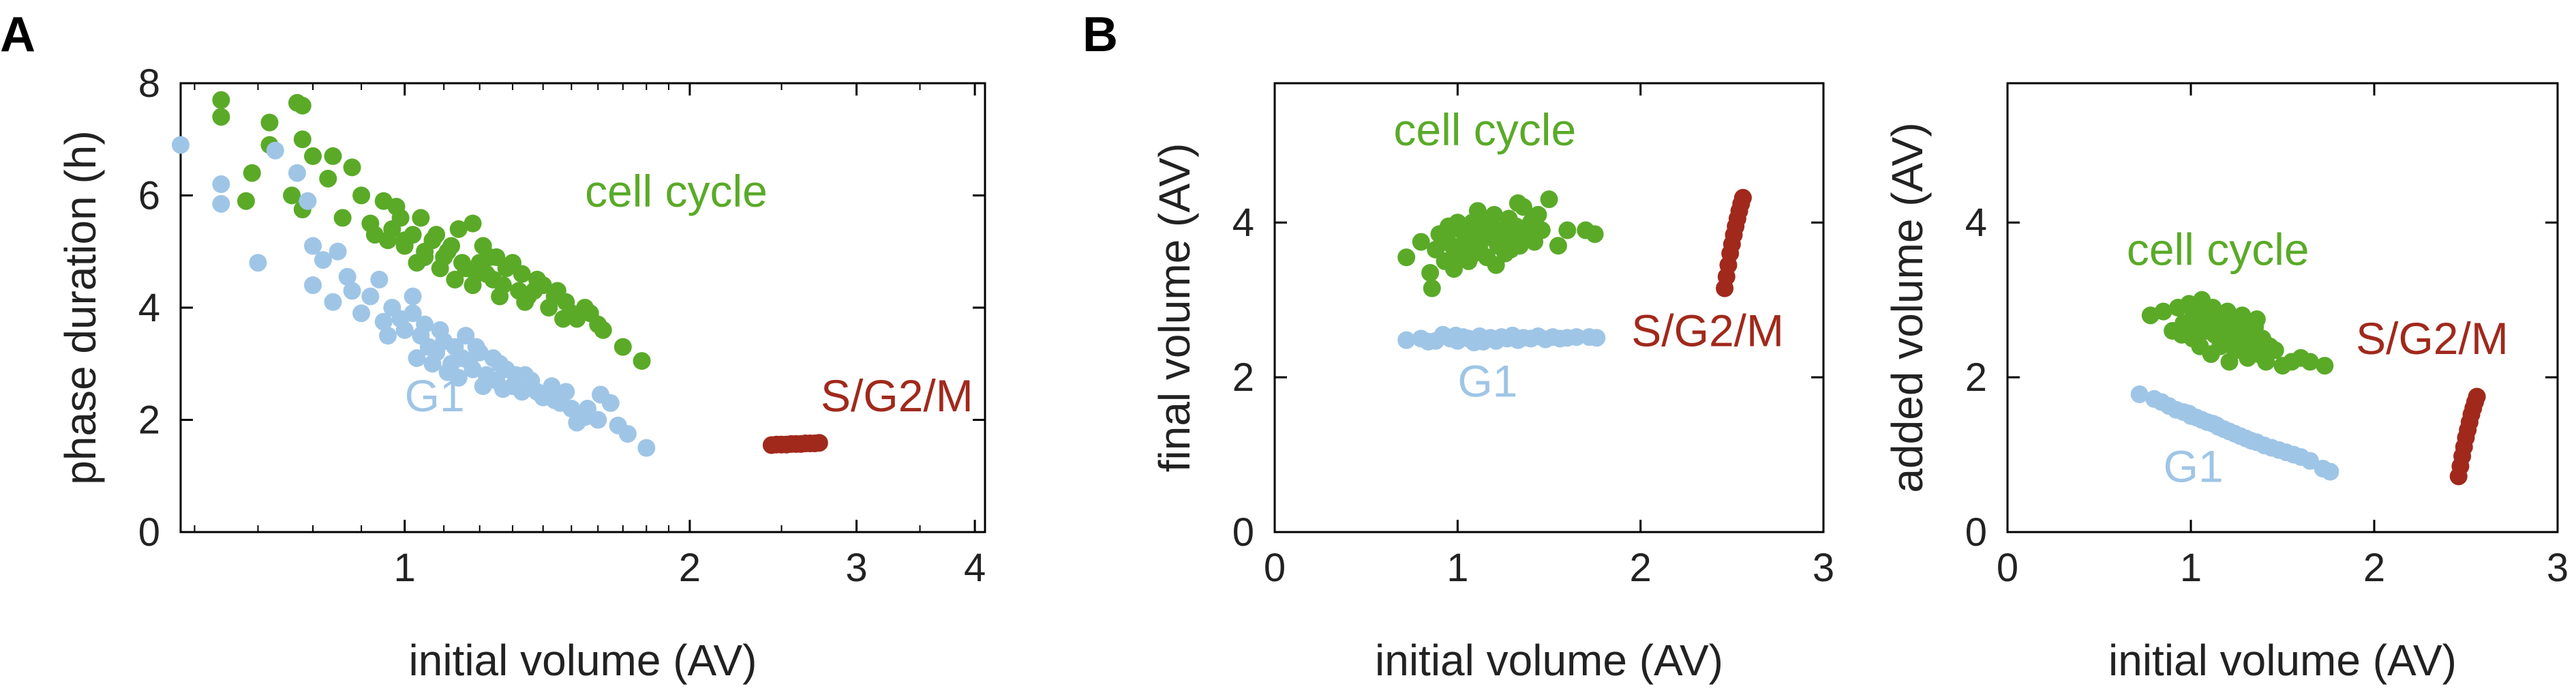 The image size is (2576, 691). I want to click on y-axis-label: added volume (AV), so click(1908, 307).